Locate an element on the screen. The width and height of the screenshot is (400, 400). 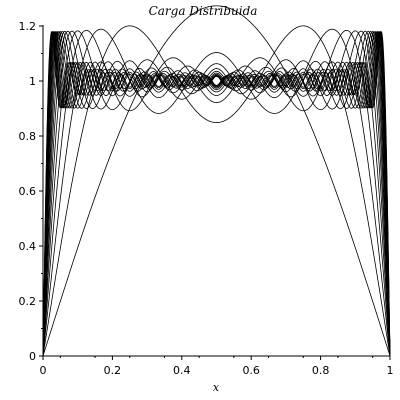
y-tick-label: 1 is located at coordinates (32, 81).